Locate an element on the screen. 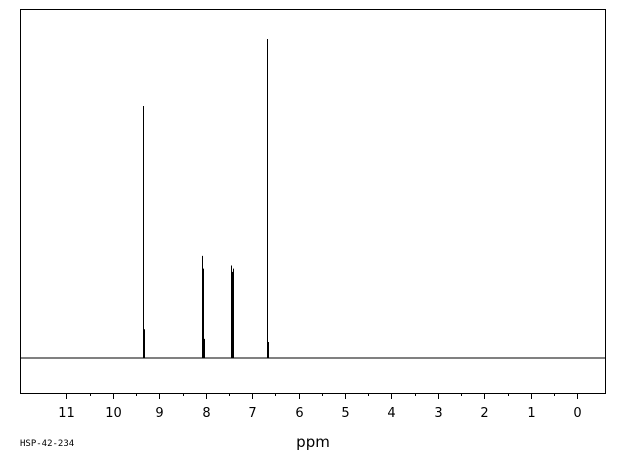  tick-label-2: 2 is located at coordinates (484, 413).